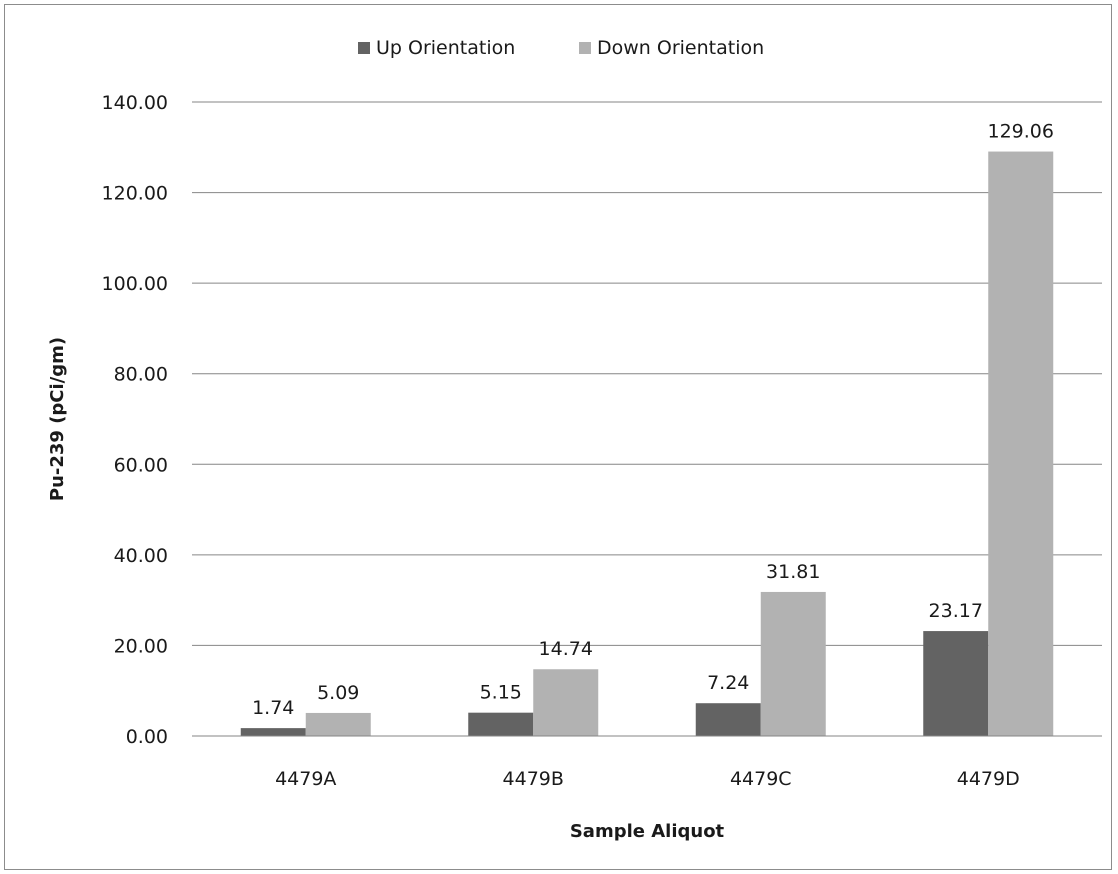 This screenshot has width=1118, height=874. What do you see at coordinates (566, 649) in the screenshot?
I see `data-label: 14.74` at bounding box center [566, 649].